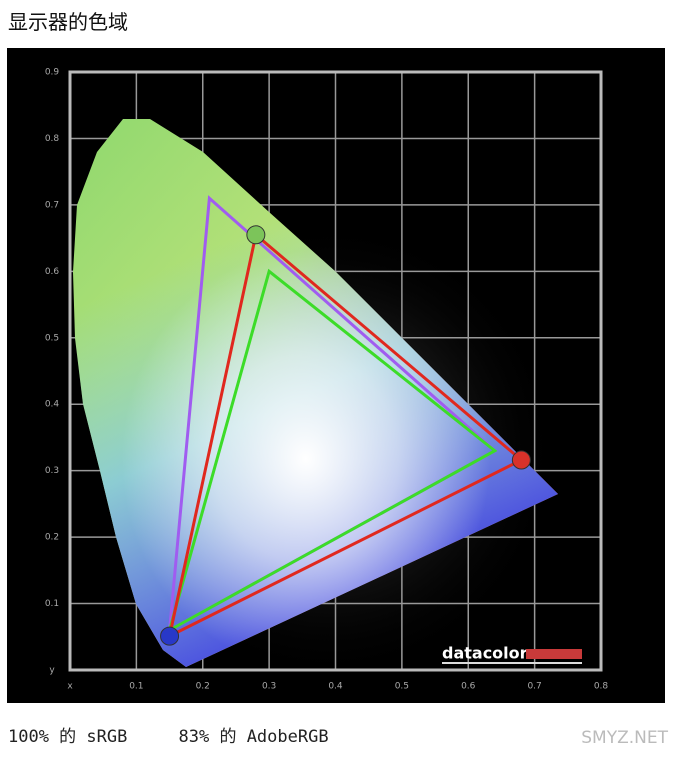 This screenshot has height=758, width=680. I want to click on y-tick-label: 0.3, so click(52, 471).